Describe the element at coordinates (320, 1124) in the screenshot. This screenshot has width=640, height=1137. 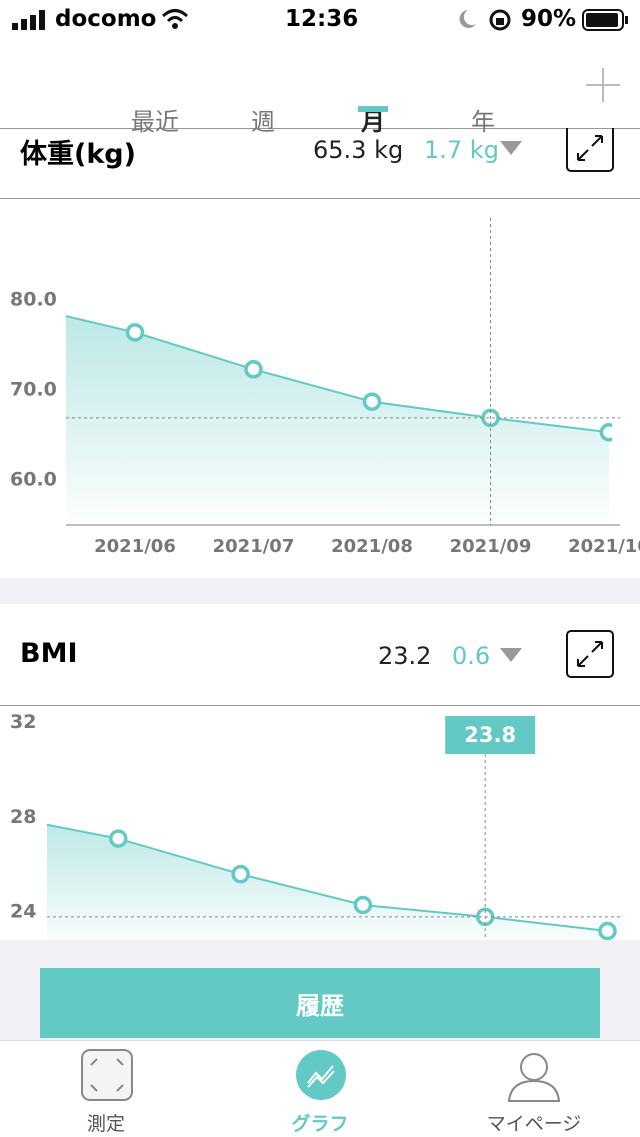
I see `nav-label: グラフ` at that location.